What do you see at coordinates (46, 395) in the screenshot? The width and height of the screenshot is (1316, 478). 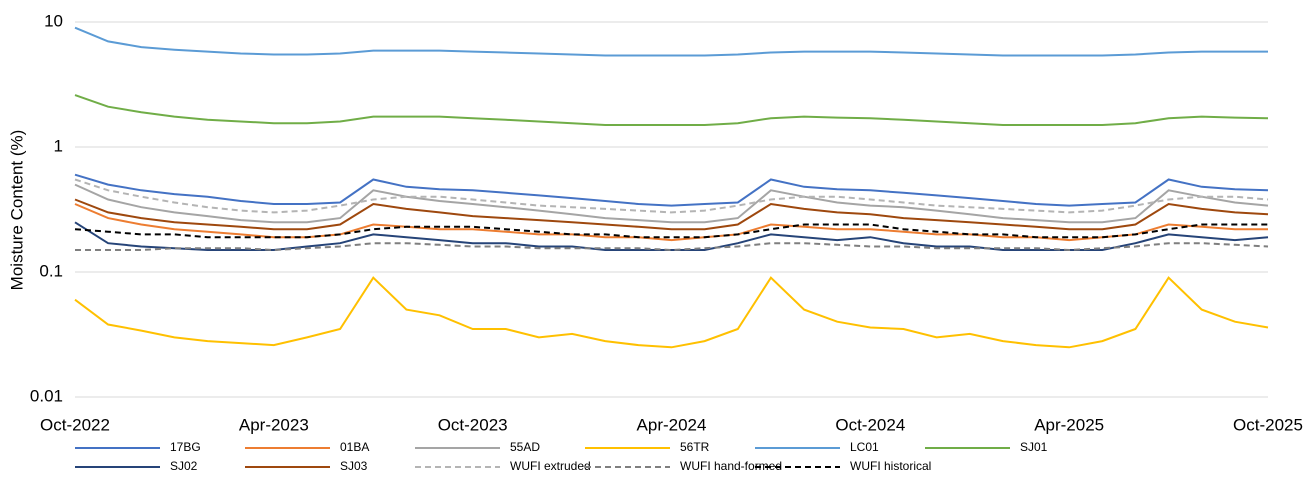 I see `y-tick-label: 0.01` at bounding box center [46, 395].